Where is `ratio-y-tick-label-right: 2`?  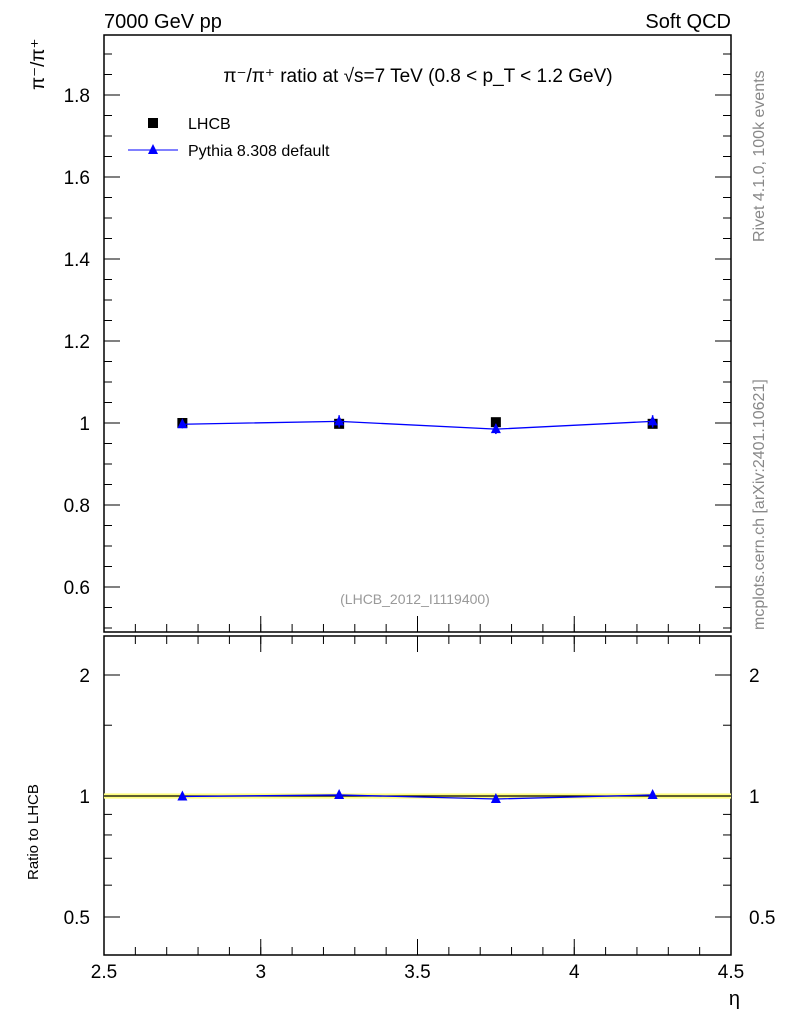
ratio-y-tick-label-right: 2 is located at coordinates (754, 676).